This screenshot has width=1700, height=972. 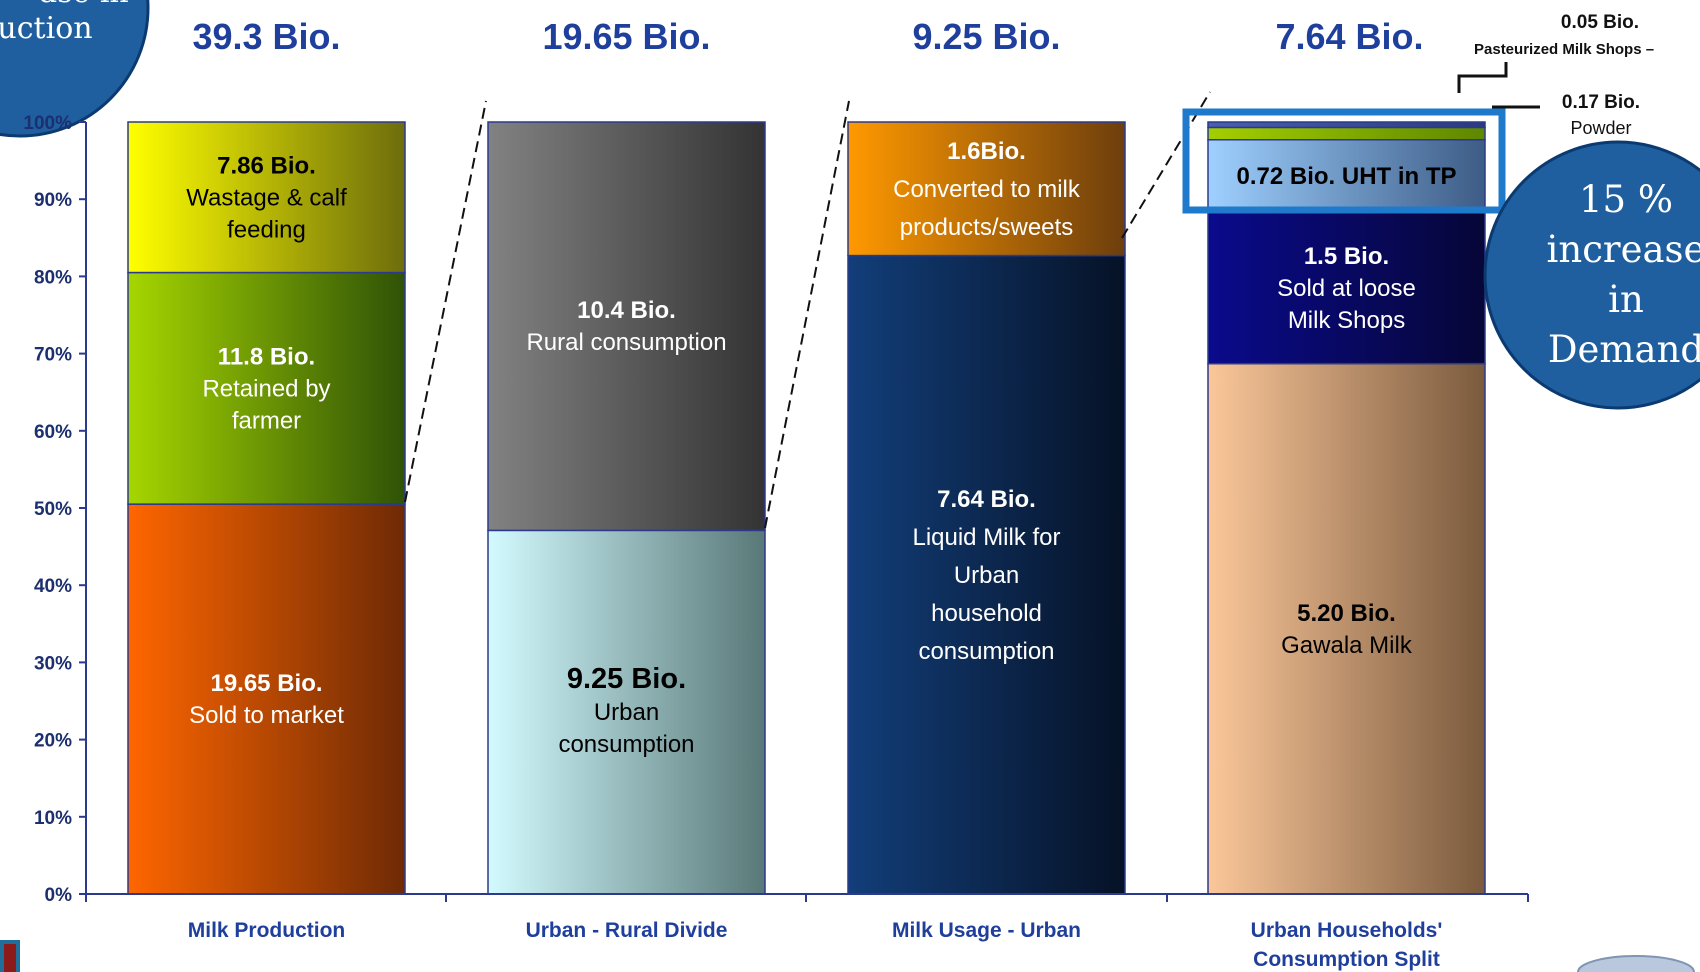 I want to click on segment-description: Converted to milk, so click(x=987, y=189).